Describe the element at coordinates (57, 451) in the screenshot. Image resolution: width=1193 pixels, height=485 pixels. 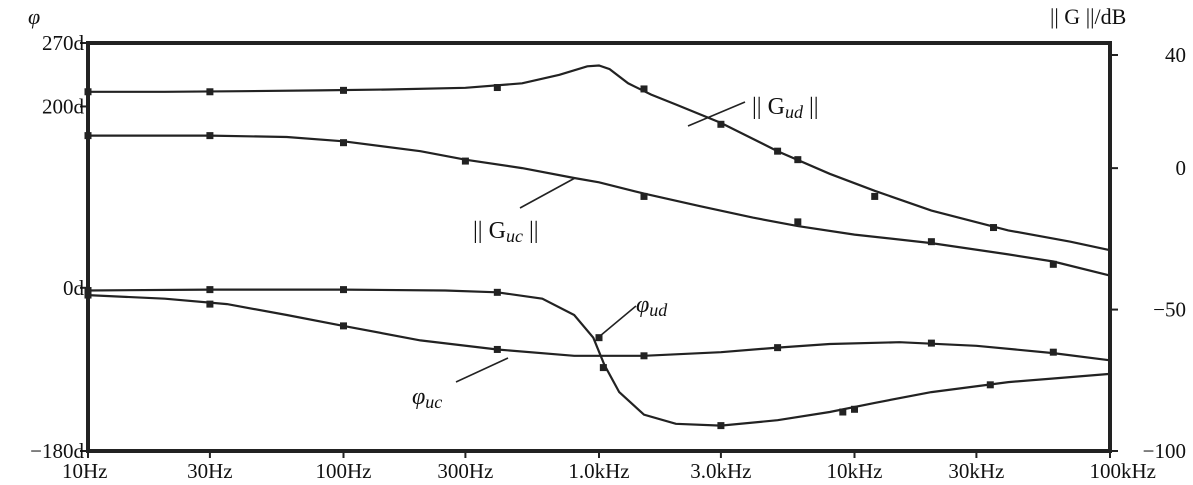
I see `left-tick-label: −180d` at that location.